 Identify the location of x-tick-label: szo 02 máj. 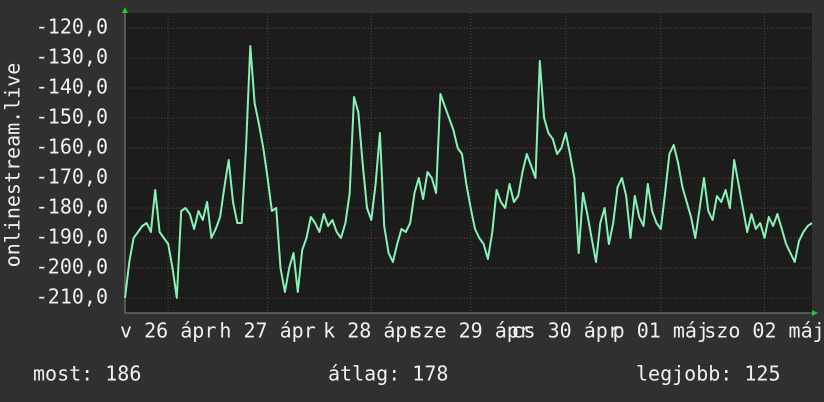
(764, 331).